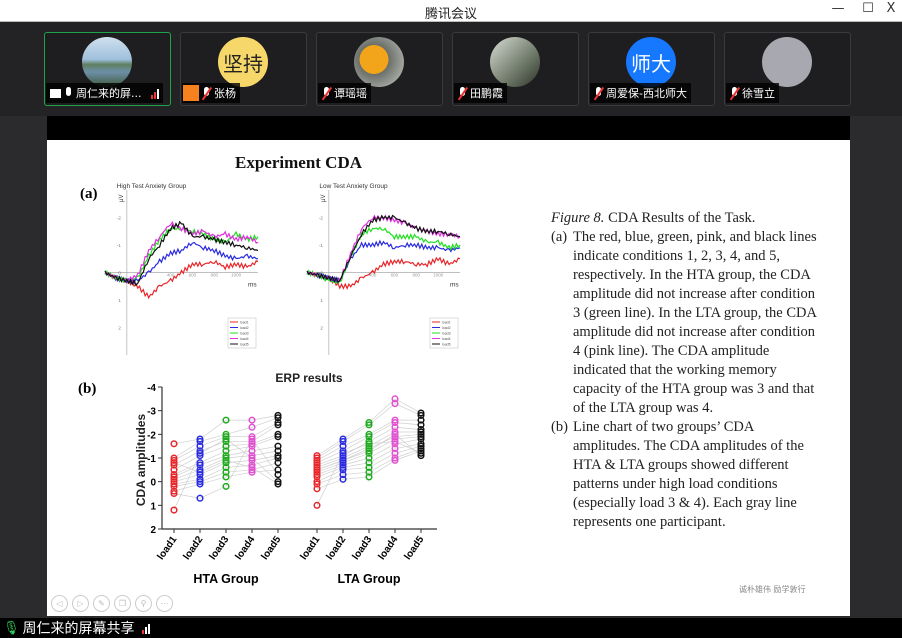 The width and height of the screenshot is (902, 638). Describe the element at coordinates (559, 237) in the screenshot. I see `caption-a-label: (a)` at that location.